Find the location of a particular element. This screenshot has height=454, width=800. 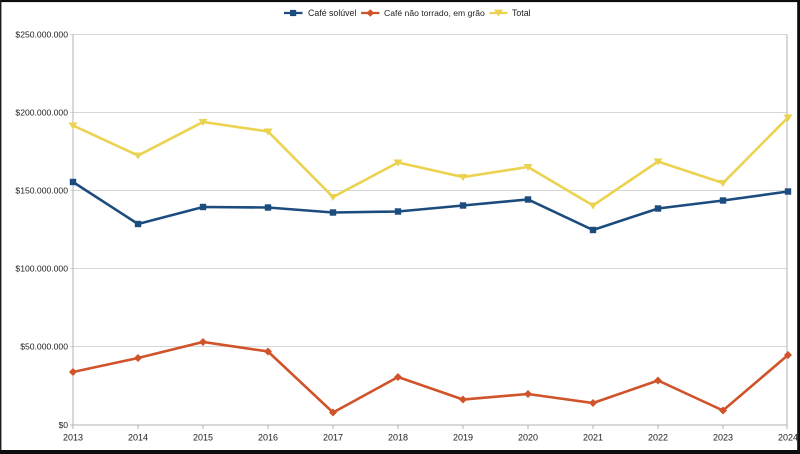

svg-text: 2023 is located at coordinates (723, 438).